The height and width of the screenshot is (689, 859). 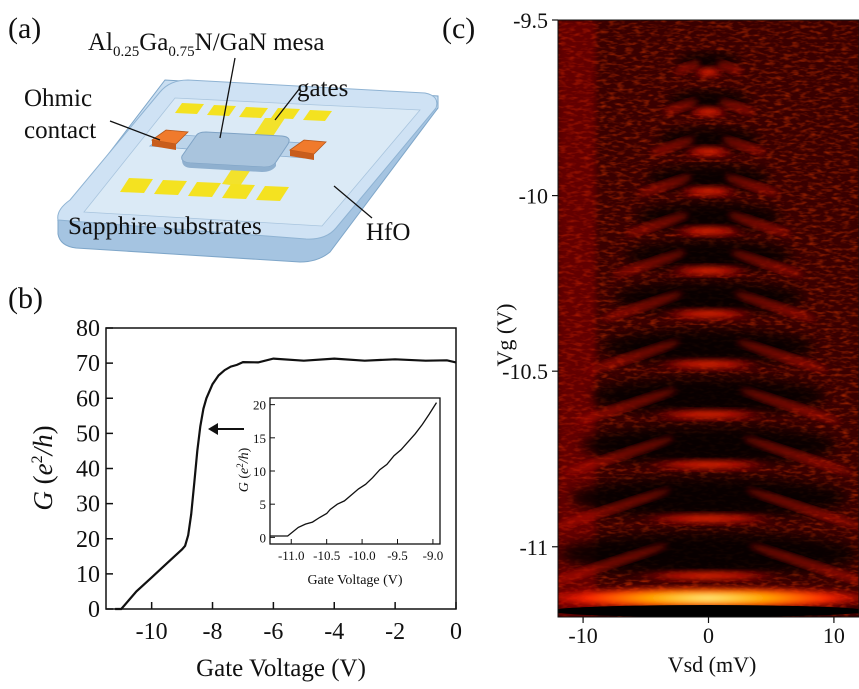 What do you see at coordinates (834, 635) in the screenshot?
I see `heat-x-tick-label: 10` at bounding box center [834, 635].